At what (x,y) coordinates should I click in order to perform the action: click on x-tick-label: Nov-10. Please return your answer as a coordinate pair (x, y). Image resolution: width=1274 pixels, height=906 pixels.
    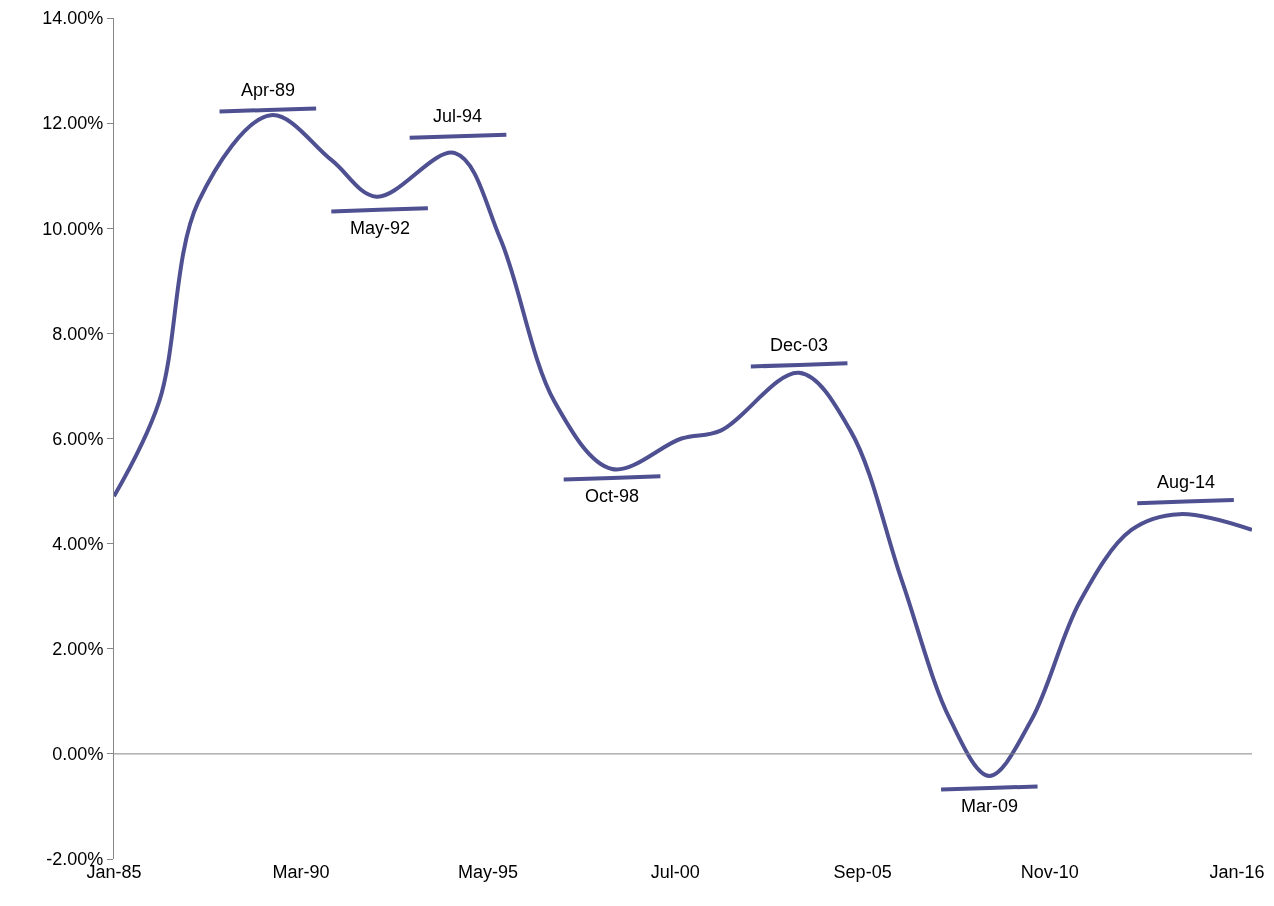
    Looking at the image, I should click on (1049, 872).